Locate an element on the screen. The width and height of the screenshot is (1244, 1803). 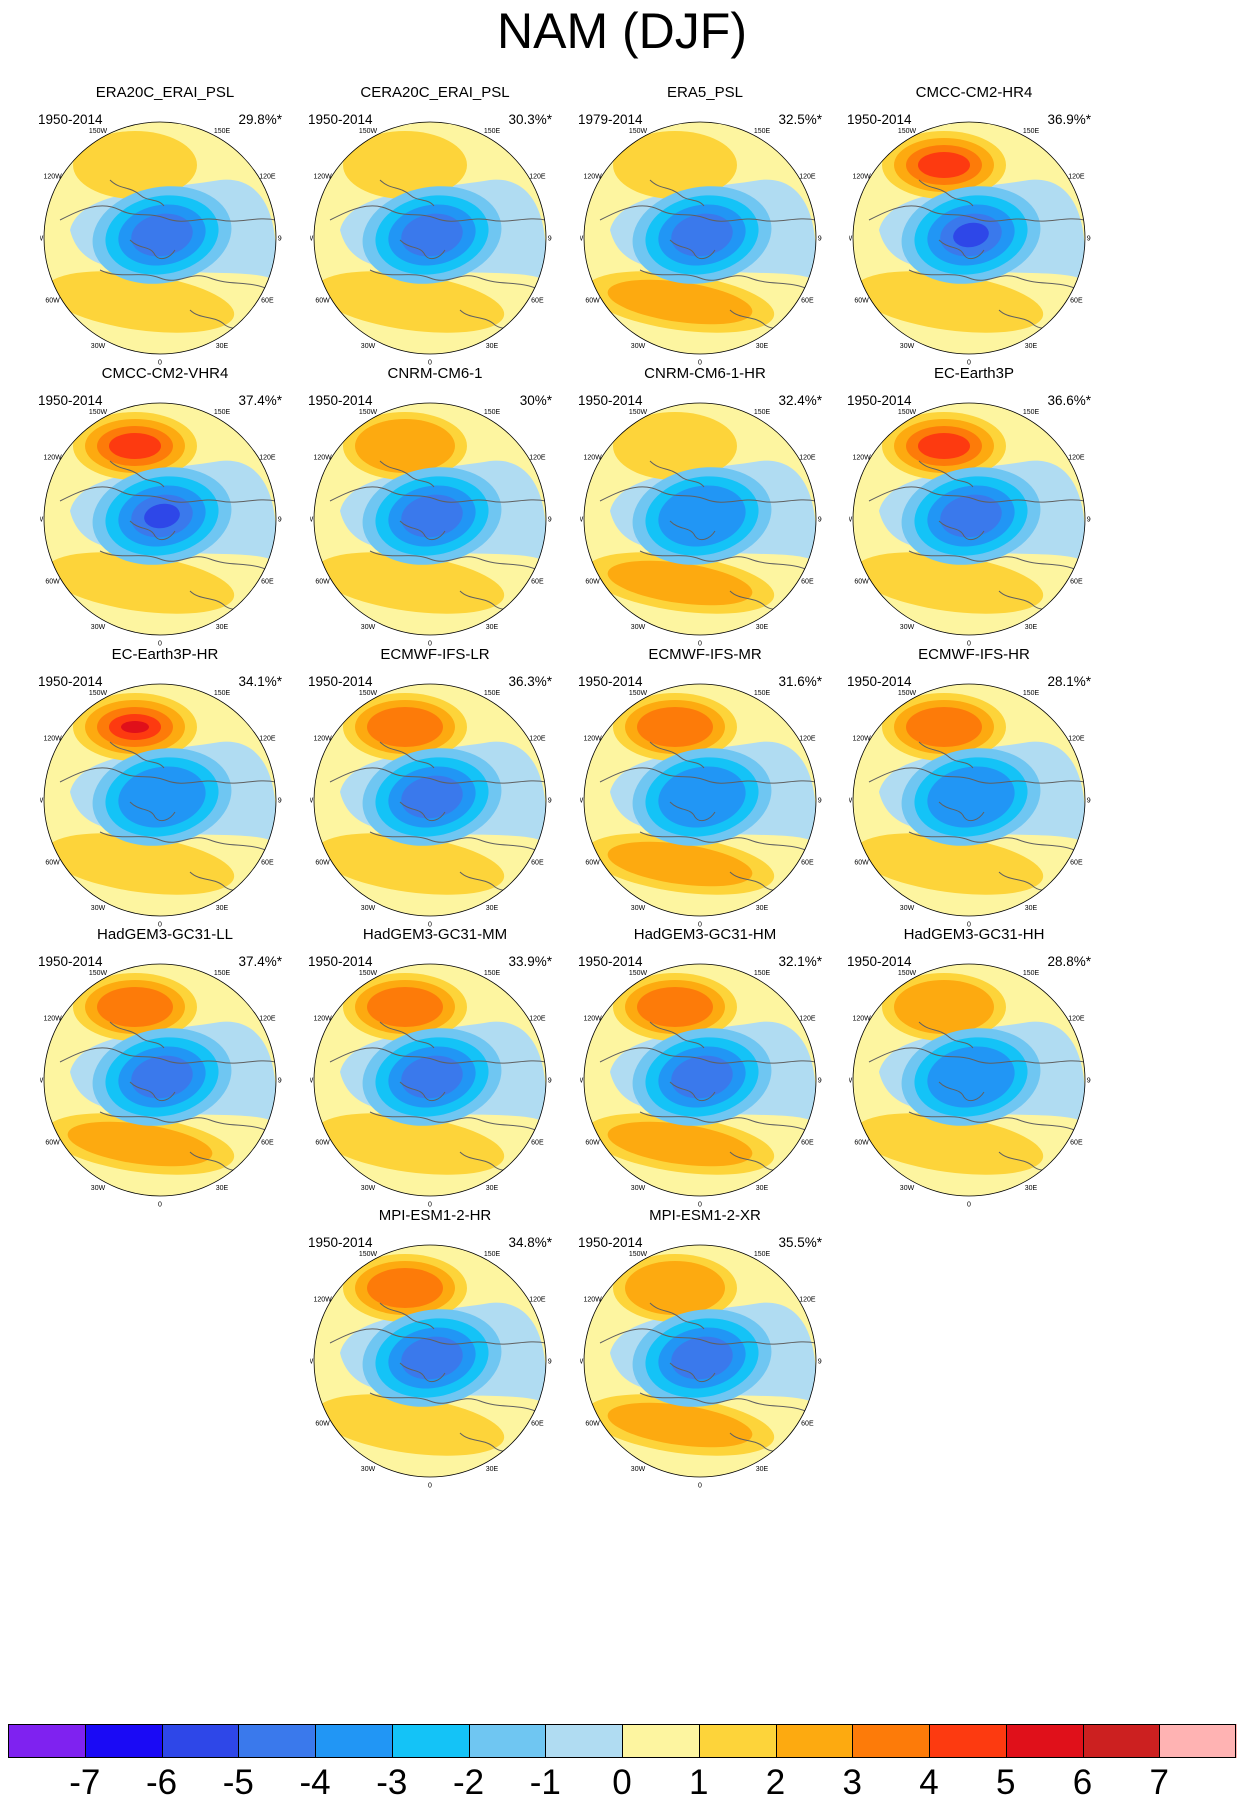
colorbar is located at coordinates (622, 1742).